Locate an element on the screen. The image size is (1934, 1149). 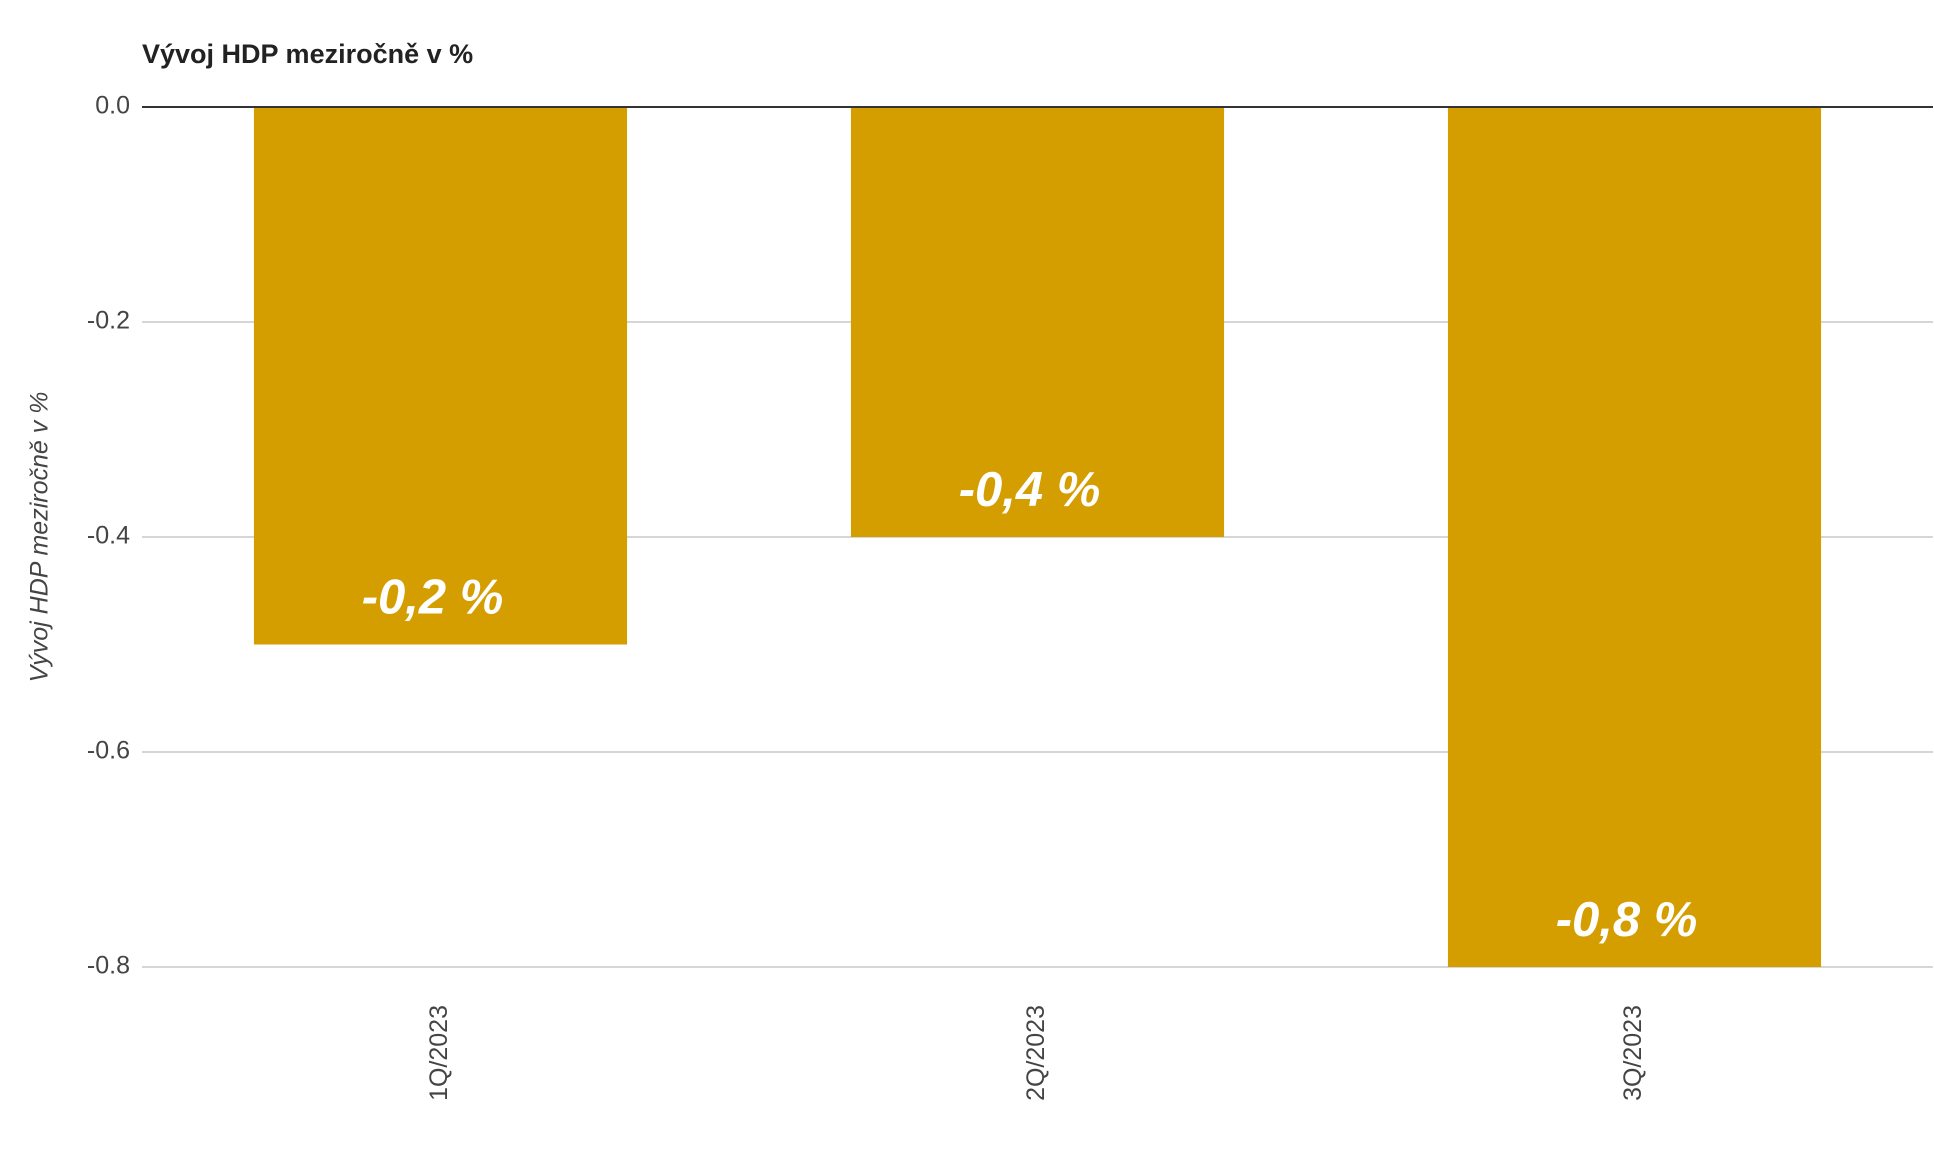
y-tick-label: -0.8 is located at coordinates (108, 966).